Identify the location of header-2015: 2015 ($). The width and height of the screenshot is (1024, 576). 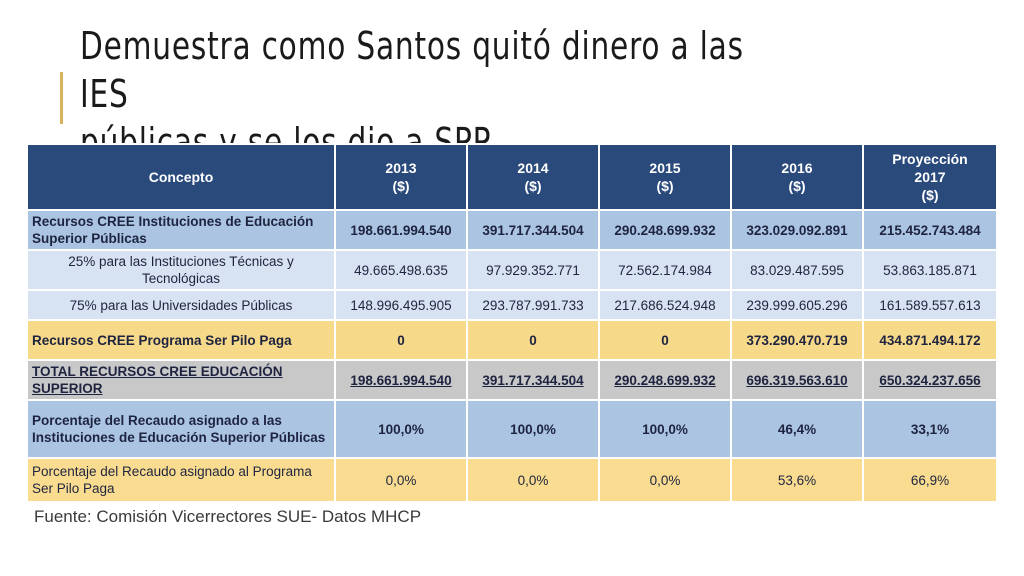
(665, 177).